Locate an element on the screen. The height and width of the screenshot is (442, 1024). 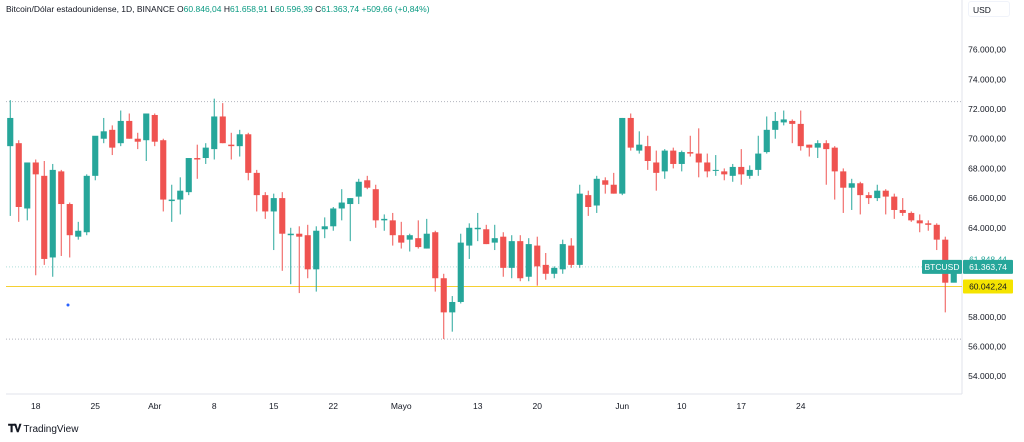
x-tick-label: 10 is located at coordinates (682, 406).